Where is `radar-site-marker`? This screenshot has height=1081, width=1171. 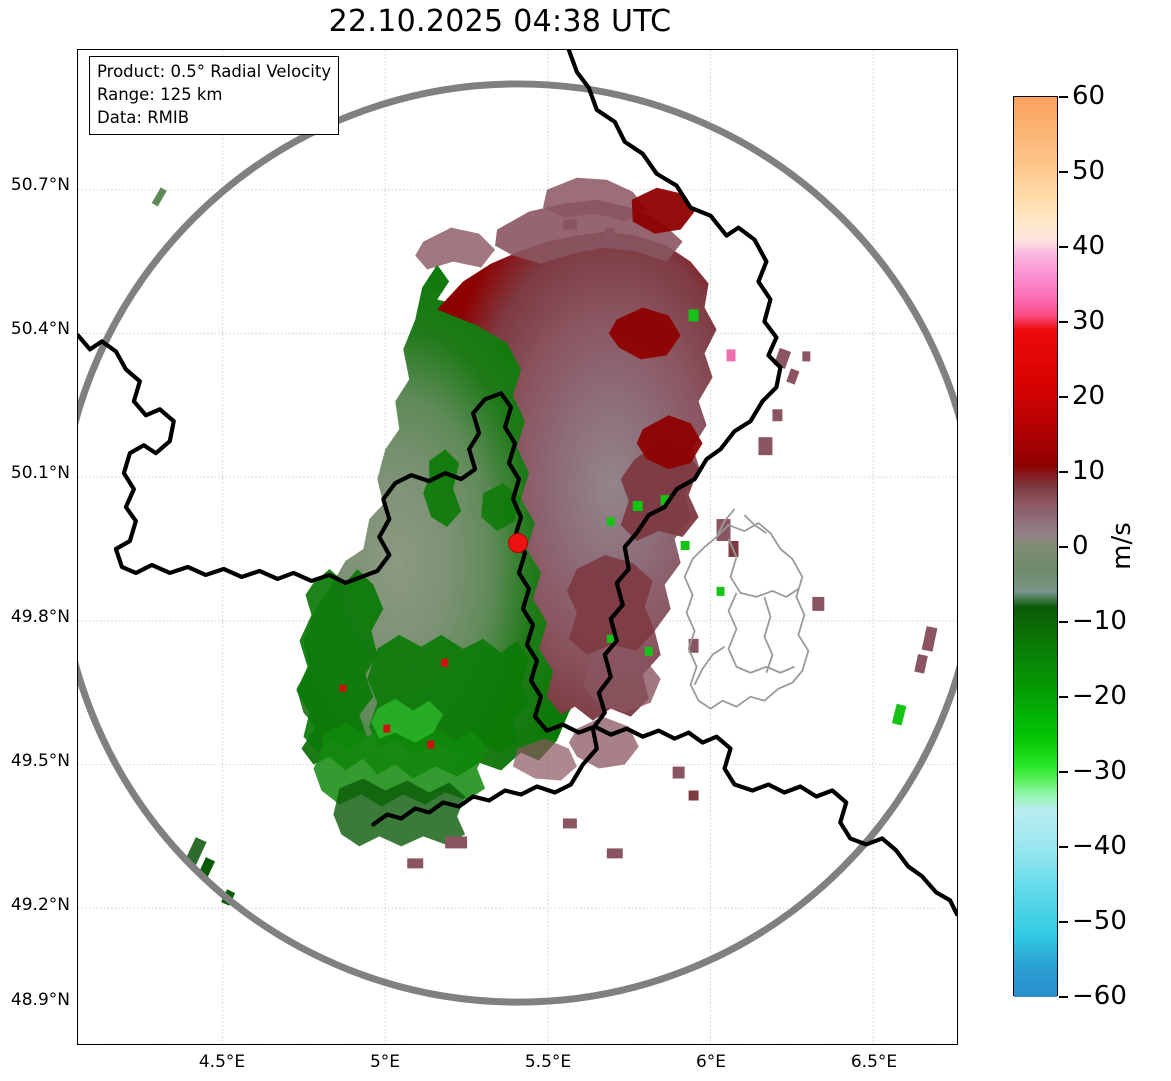 radar-site-marker is located at coordinates (518, 543).